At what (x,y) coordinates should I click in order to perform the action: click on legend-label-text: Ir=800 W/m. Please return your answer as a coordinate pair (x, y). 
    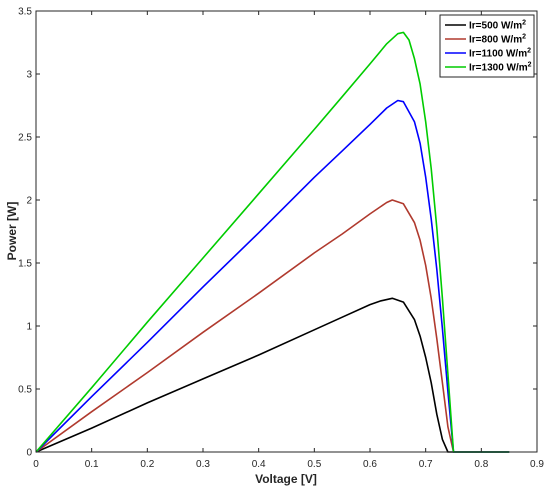
    Looking at the image, I should click on (495, 40).